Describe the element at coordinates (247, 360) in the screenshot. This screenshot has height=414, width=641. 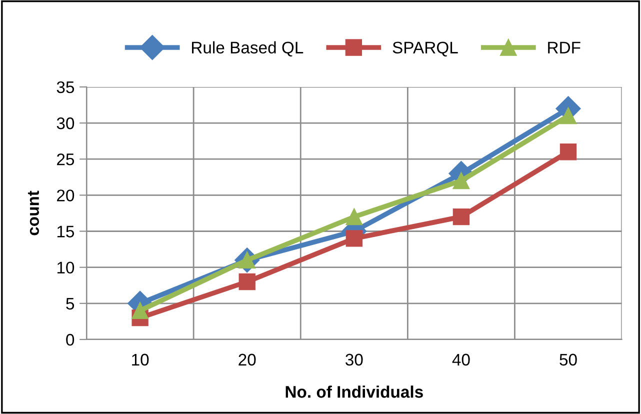
I see `x-tick-label: 20` at that location.